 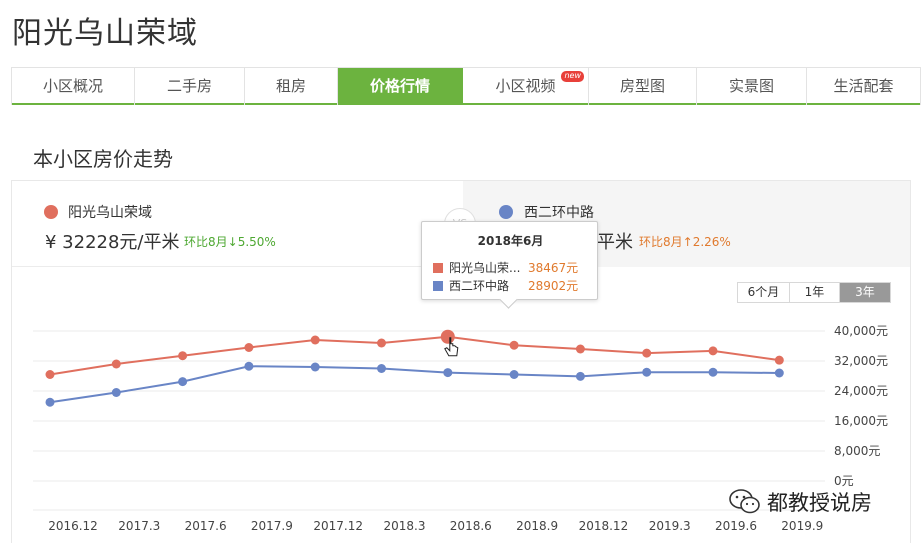 What do you see at coordinates (736, 526) in the screenshot?
I see `x-tick-label: 2019.6` at bounding box center [736, 526].